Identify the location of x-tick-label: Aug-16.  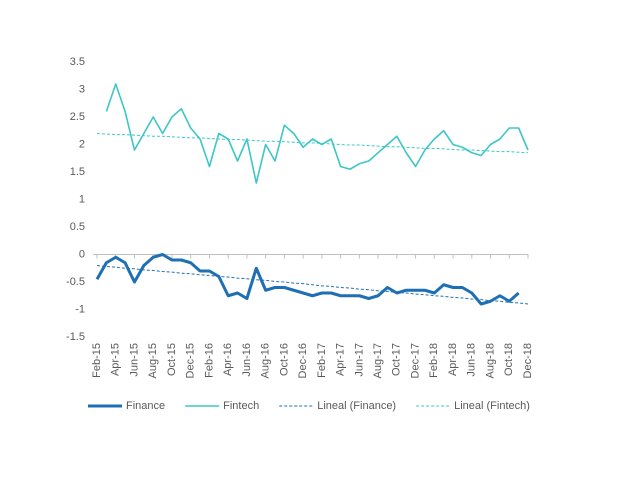
(266, 360).